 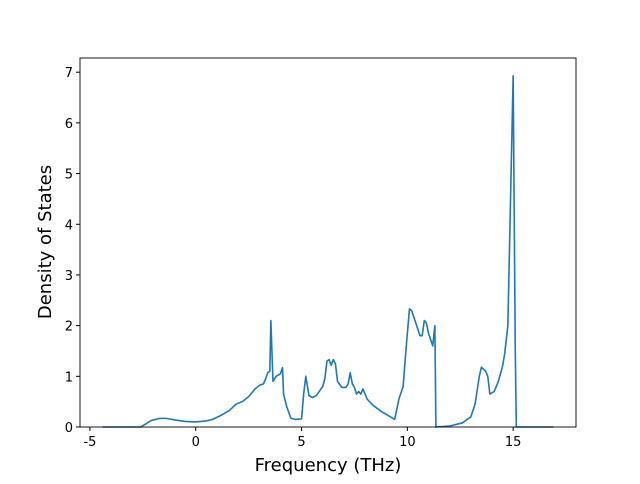 I want to click on y-tick-label: 1, so click(x=69, y=377).